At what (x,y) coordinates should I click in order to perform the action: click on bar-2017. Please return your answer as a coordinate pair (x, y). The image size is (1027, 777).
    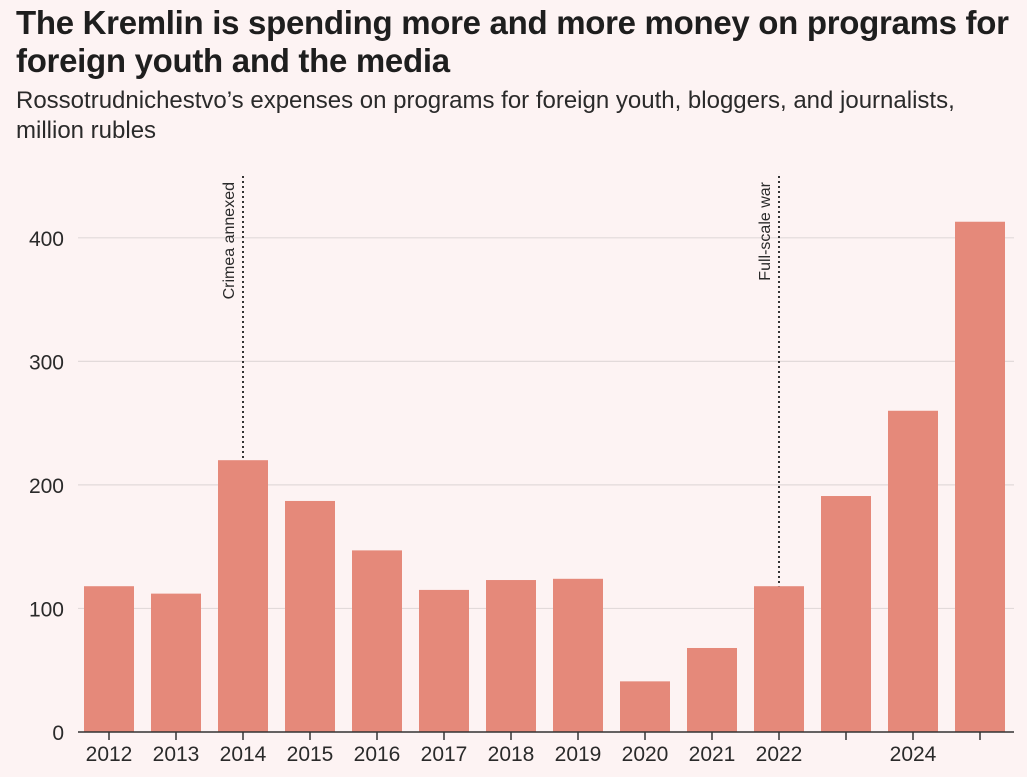
    Looking at the image, I should click on (444, 660).